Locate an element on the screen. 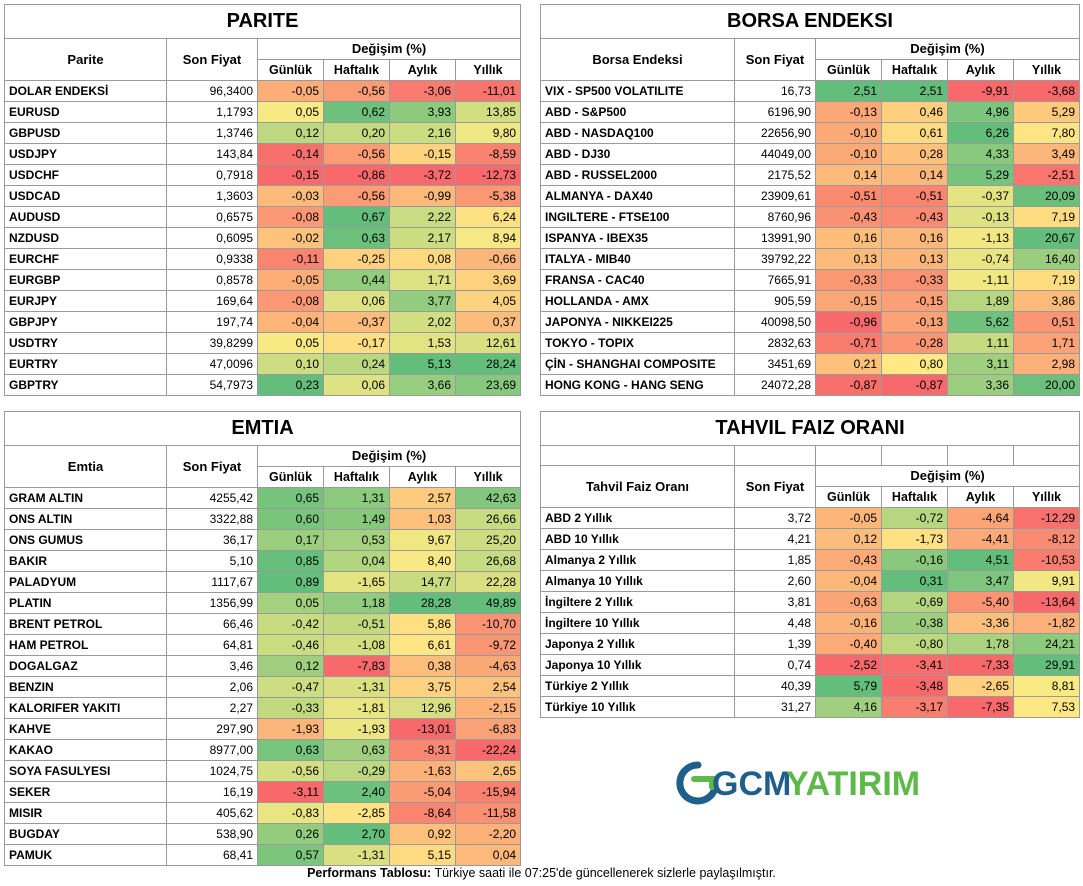 The image size is (1083, 886). change-yearly: 9,80 is located at coordinates (488, 133).